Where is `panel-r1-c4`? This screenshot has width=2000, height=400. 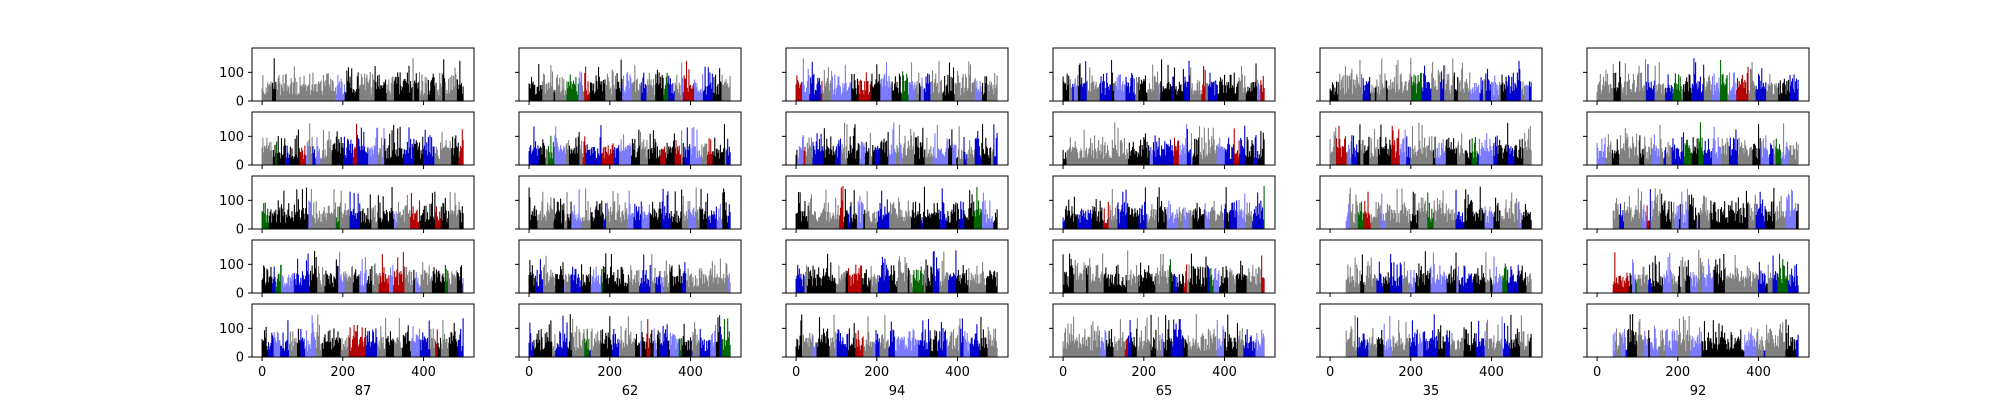
panel-r1-c4 is located at coordinates (1162, 76).